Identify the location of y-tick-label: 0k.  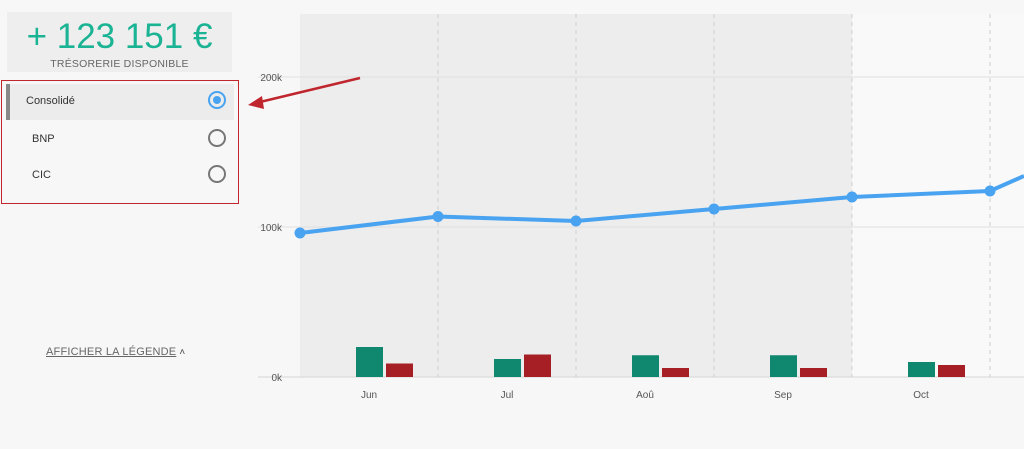
(277, 378).